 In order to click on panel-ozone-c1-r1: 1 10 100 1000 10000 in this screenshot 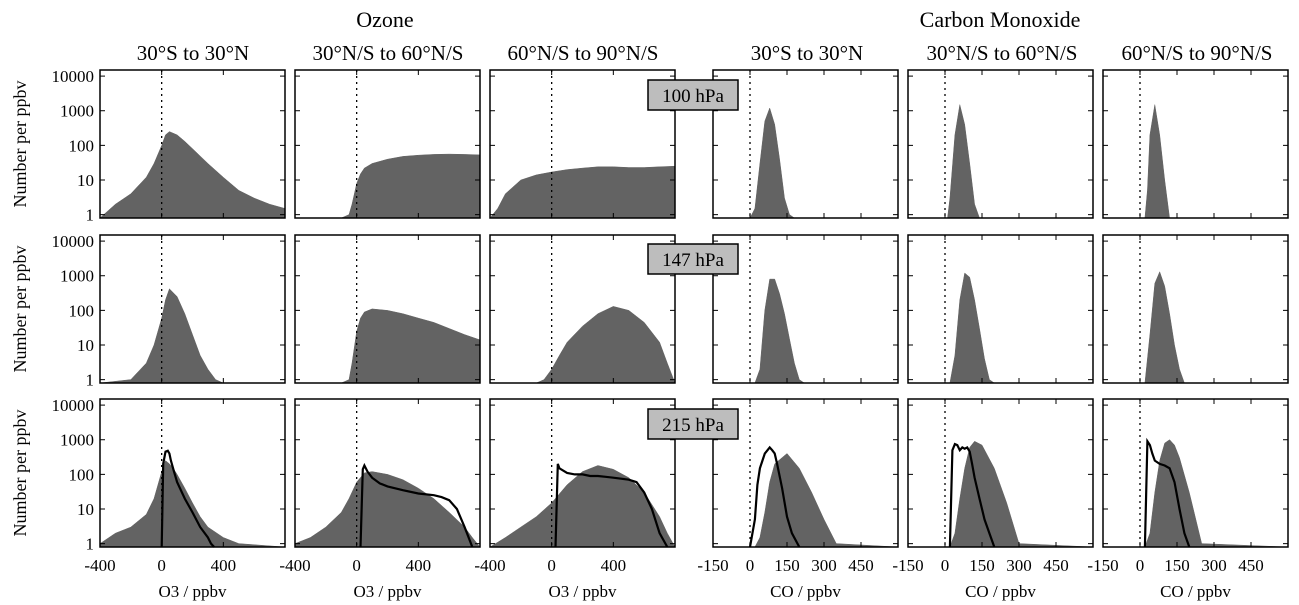, I will do `click(169, 146)`.